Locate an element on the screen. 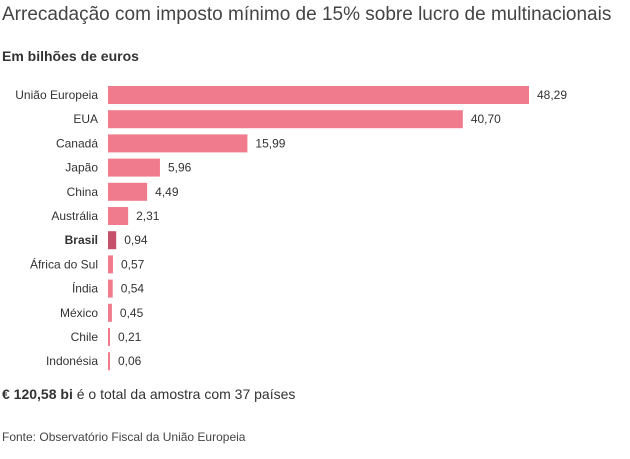 The width and height of the screenshot is (630, 459). category-label: Japão is located at coordinates (81, 168).